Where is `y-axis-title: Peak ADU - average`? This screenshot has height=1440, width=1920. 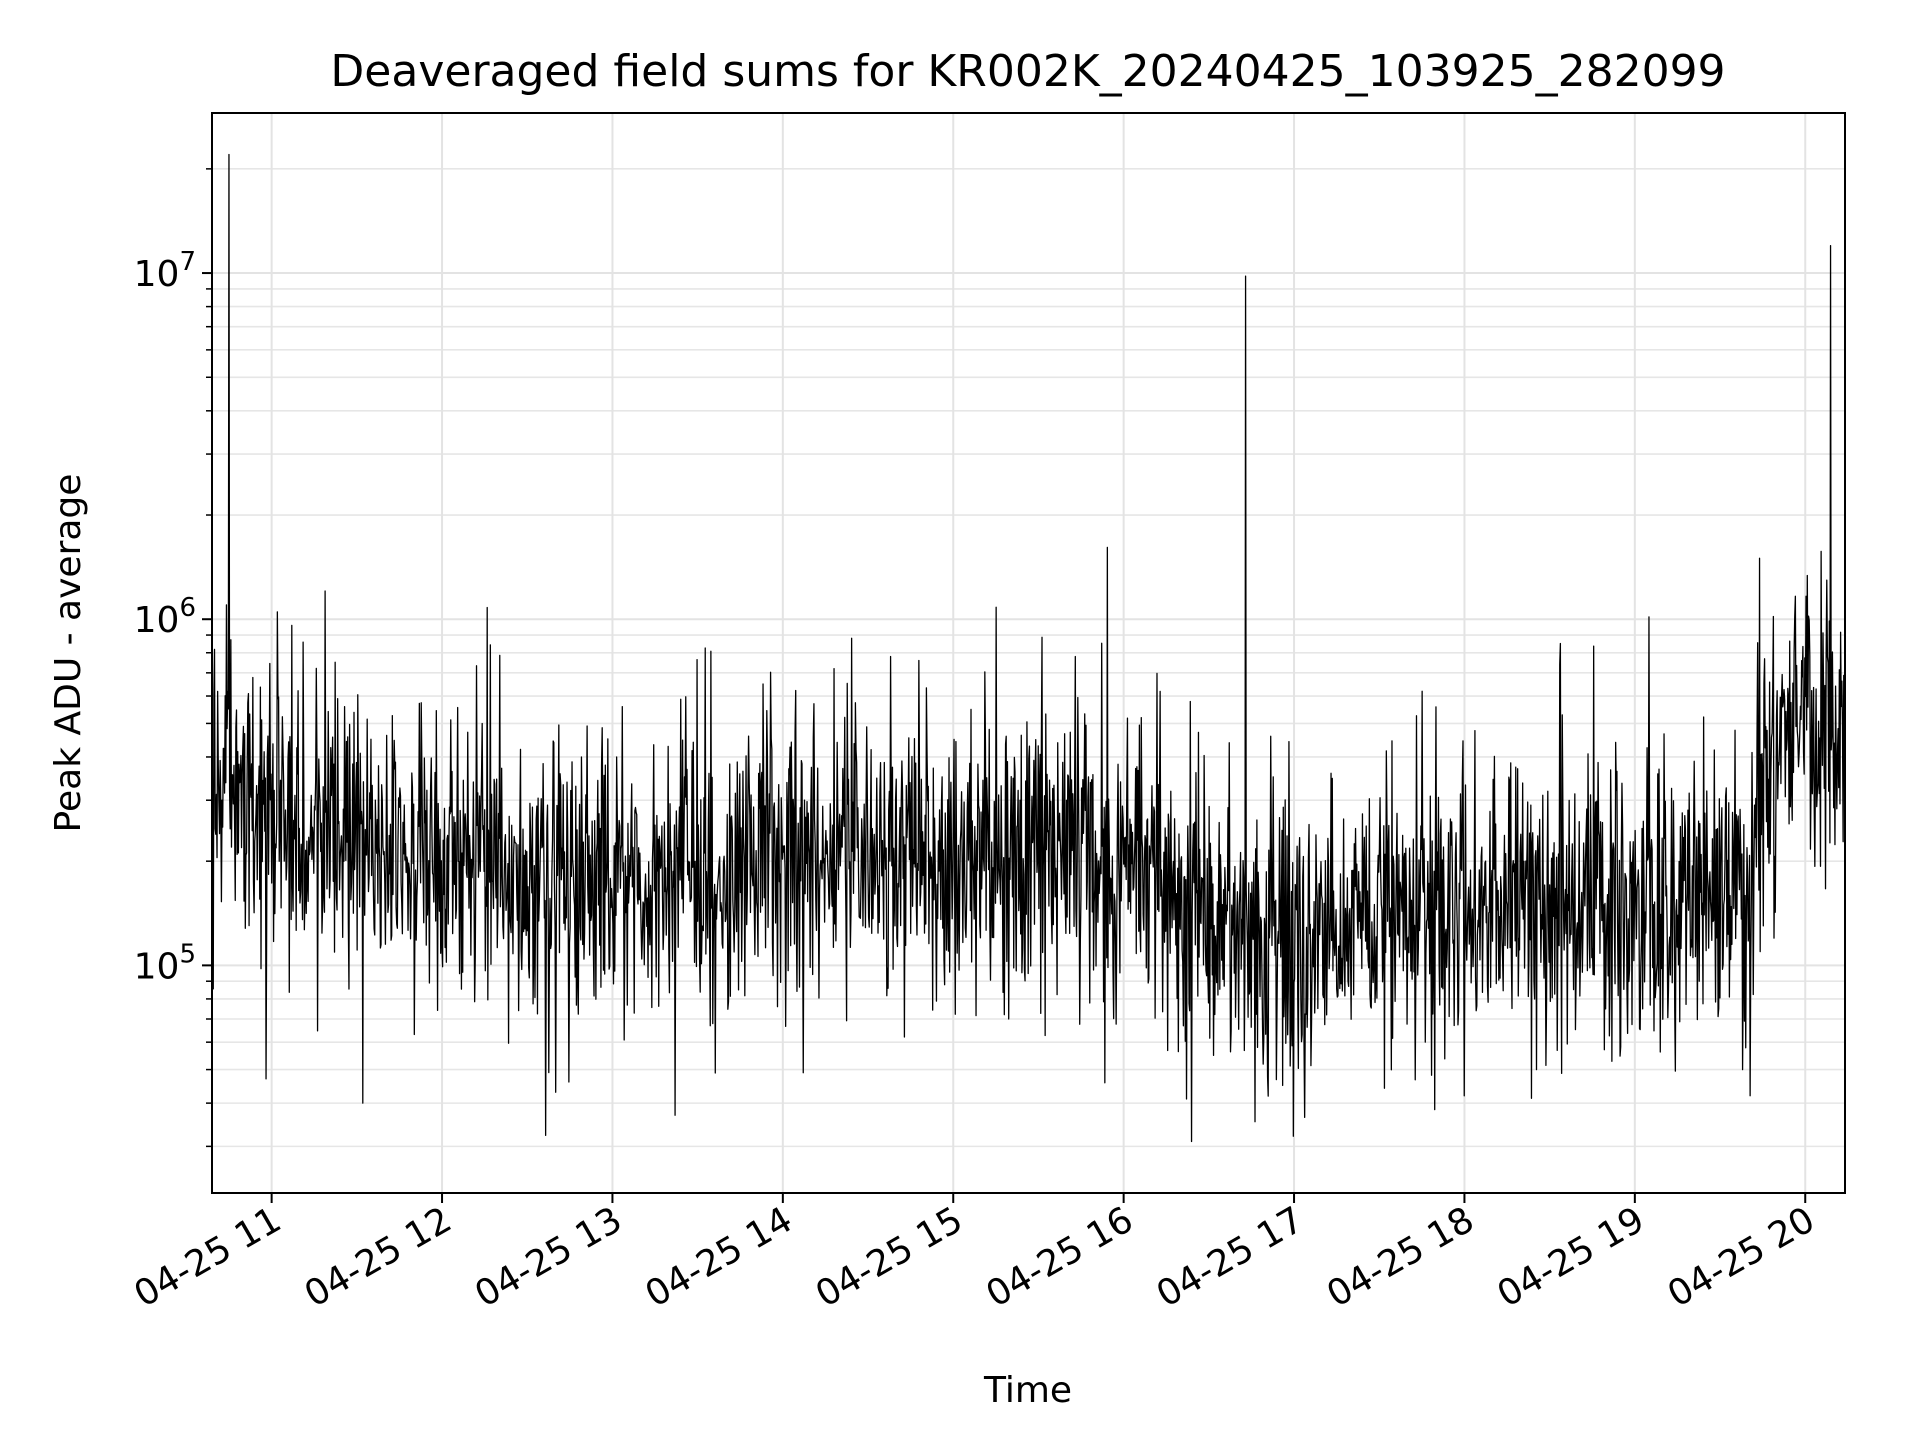 y-axis-title: Peak ADU - average is located at coordinates (68, 653).